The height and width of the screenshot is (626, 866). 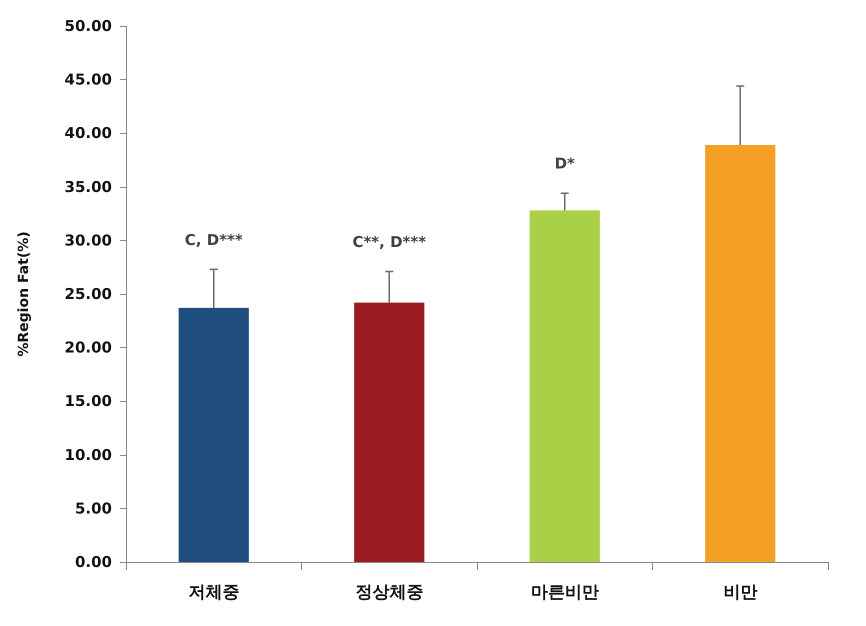 I want to click on y-tick-label: 30.00, so click(x=88, y=240).